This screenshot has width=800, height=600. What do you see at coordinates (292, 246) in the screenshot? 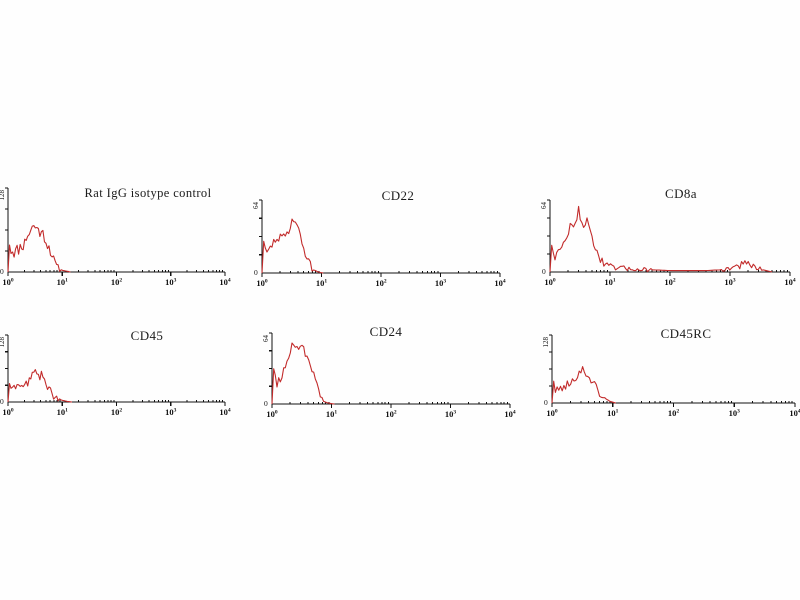
I see `histogram-curve-cd22` at bounding box center [292, 246].